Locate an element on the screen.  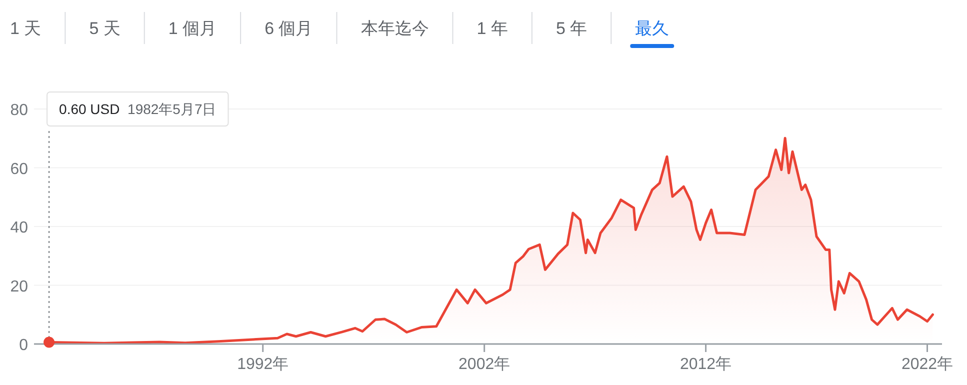
y-tick-label: 80 is located at coordinates (19, 110).